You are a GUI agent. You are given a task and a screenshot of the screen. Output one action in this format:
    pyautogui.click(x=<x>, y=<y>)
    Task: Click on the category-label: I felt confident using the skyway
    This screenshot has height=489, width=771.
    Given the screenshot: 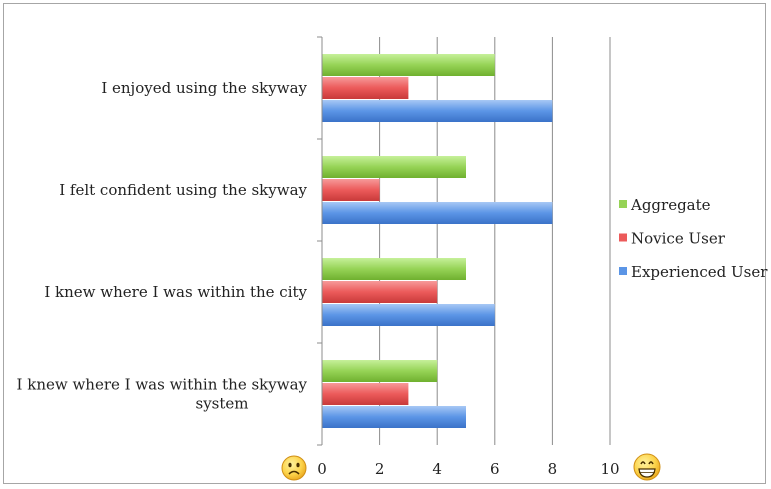 What is the action you would take?
    pyautogui.click(x=183, y=190)
    